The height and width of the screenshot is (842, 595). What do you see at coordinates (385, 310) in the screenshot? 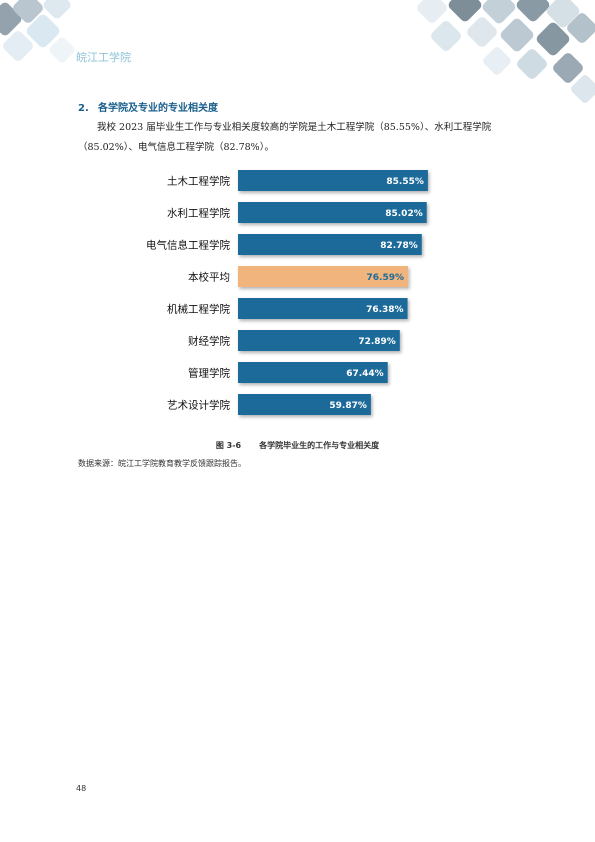
I see `value-label: 76.38%` at bounding box center [385, 310].